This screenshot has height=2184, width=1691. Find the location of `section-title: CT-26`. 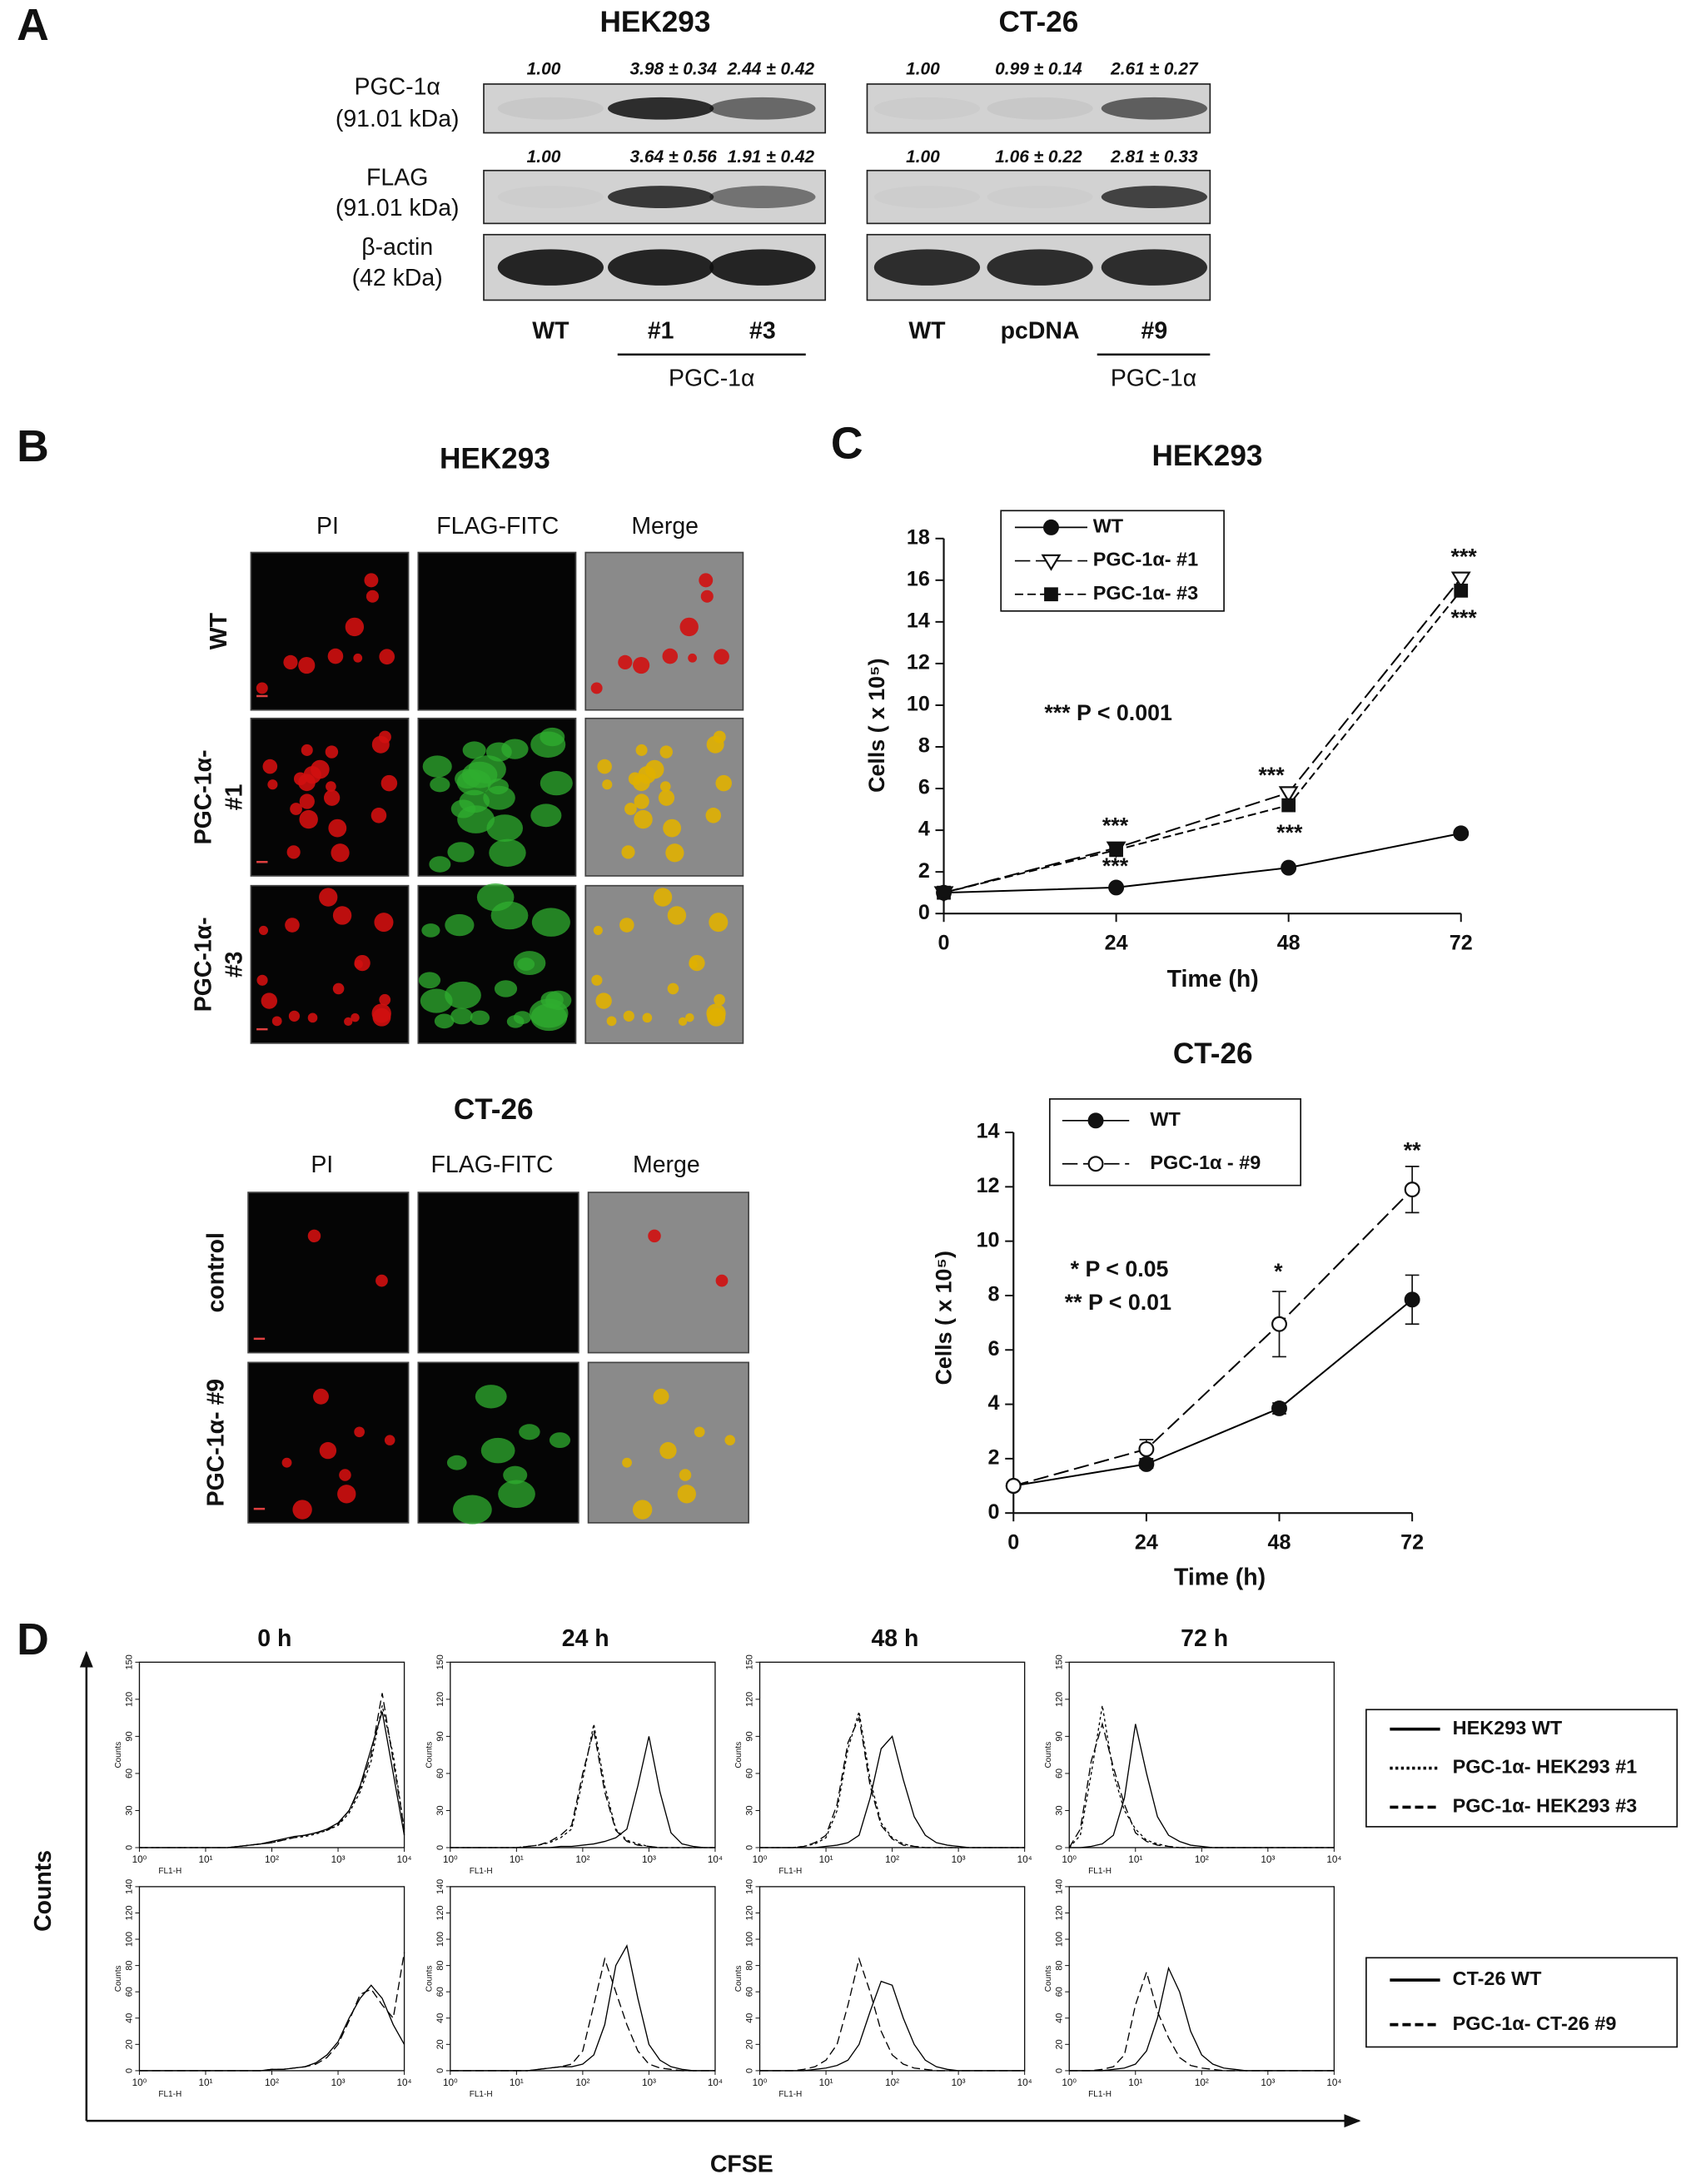

section-title: CT-26 is located at coordinates (494, 1109).